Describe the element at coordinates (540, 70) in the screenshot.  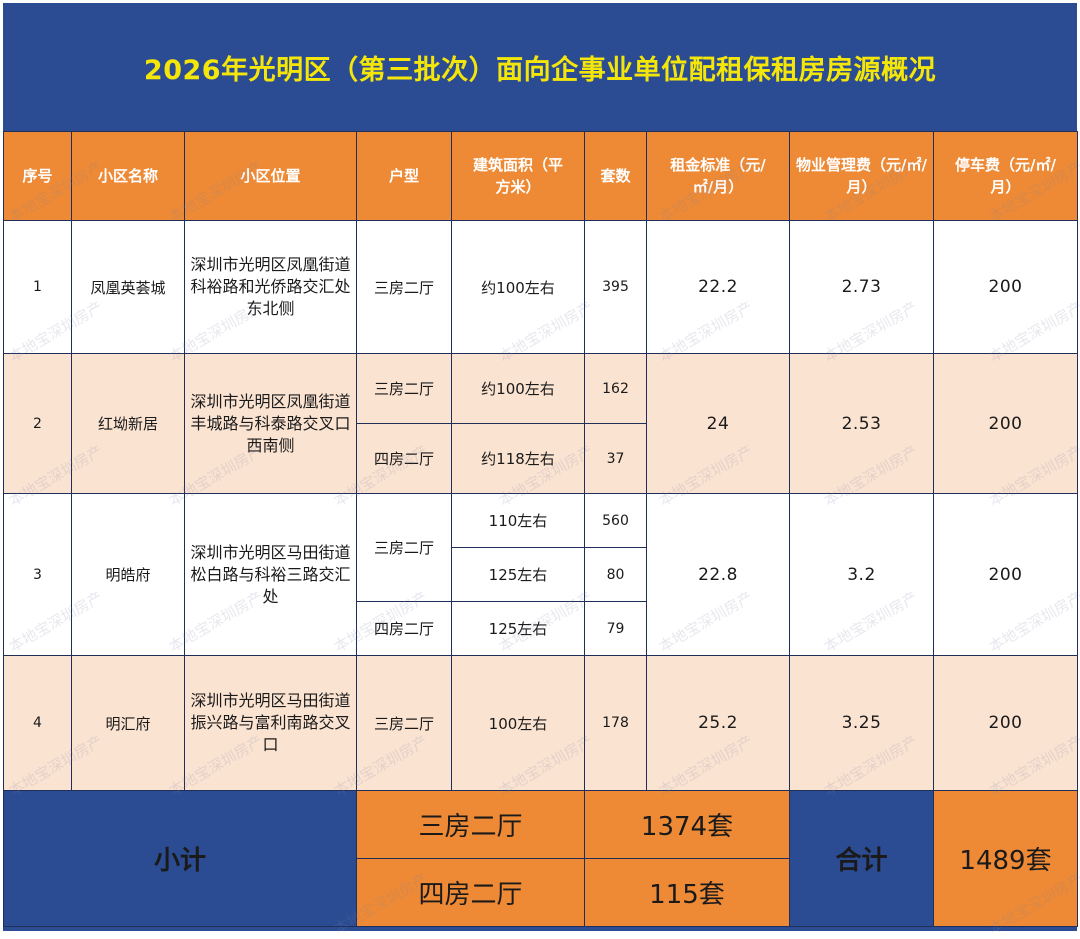
I see `page-title: 2026年光明区（第三批次）面向企事业单位配租保租房房源概况` at that location.